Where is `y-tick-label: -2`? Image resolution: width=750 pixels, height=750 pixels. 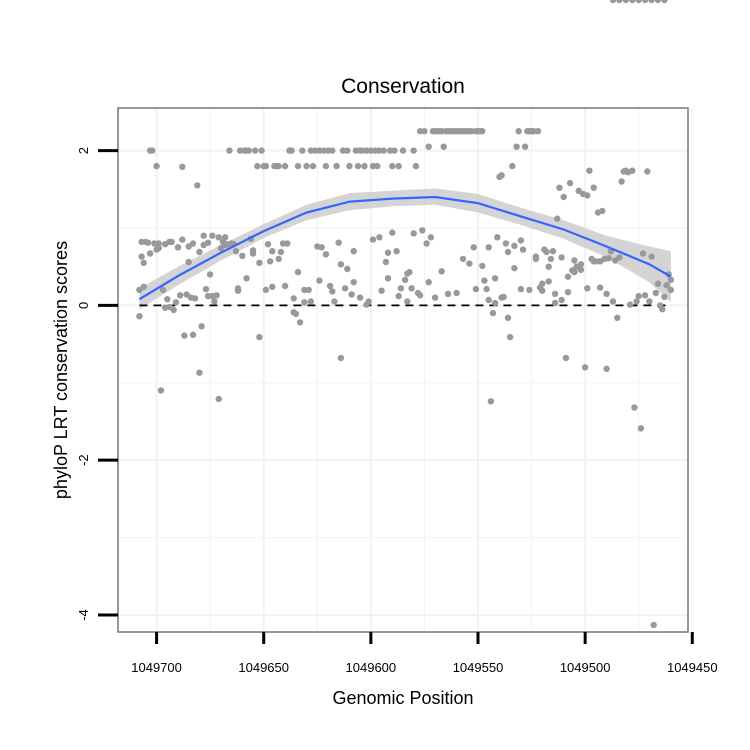
y-tick-label: -2 is located at coordinates (83, 460).